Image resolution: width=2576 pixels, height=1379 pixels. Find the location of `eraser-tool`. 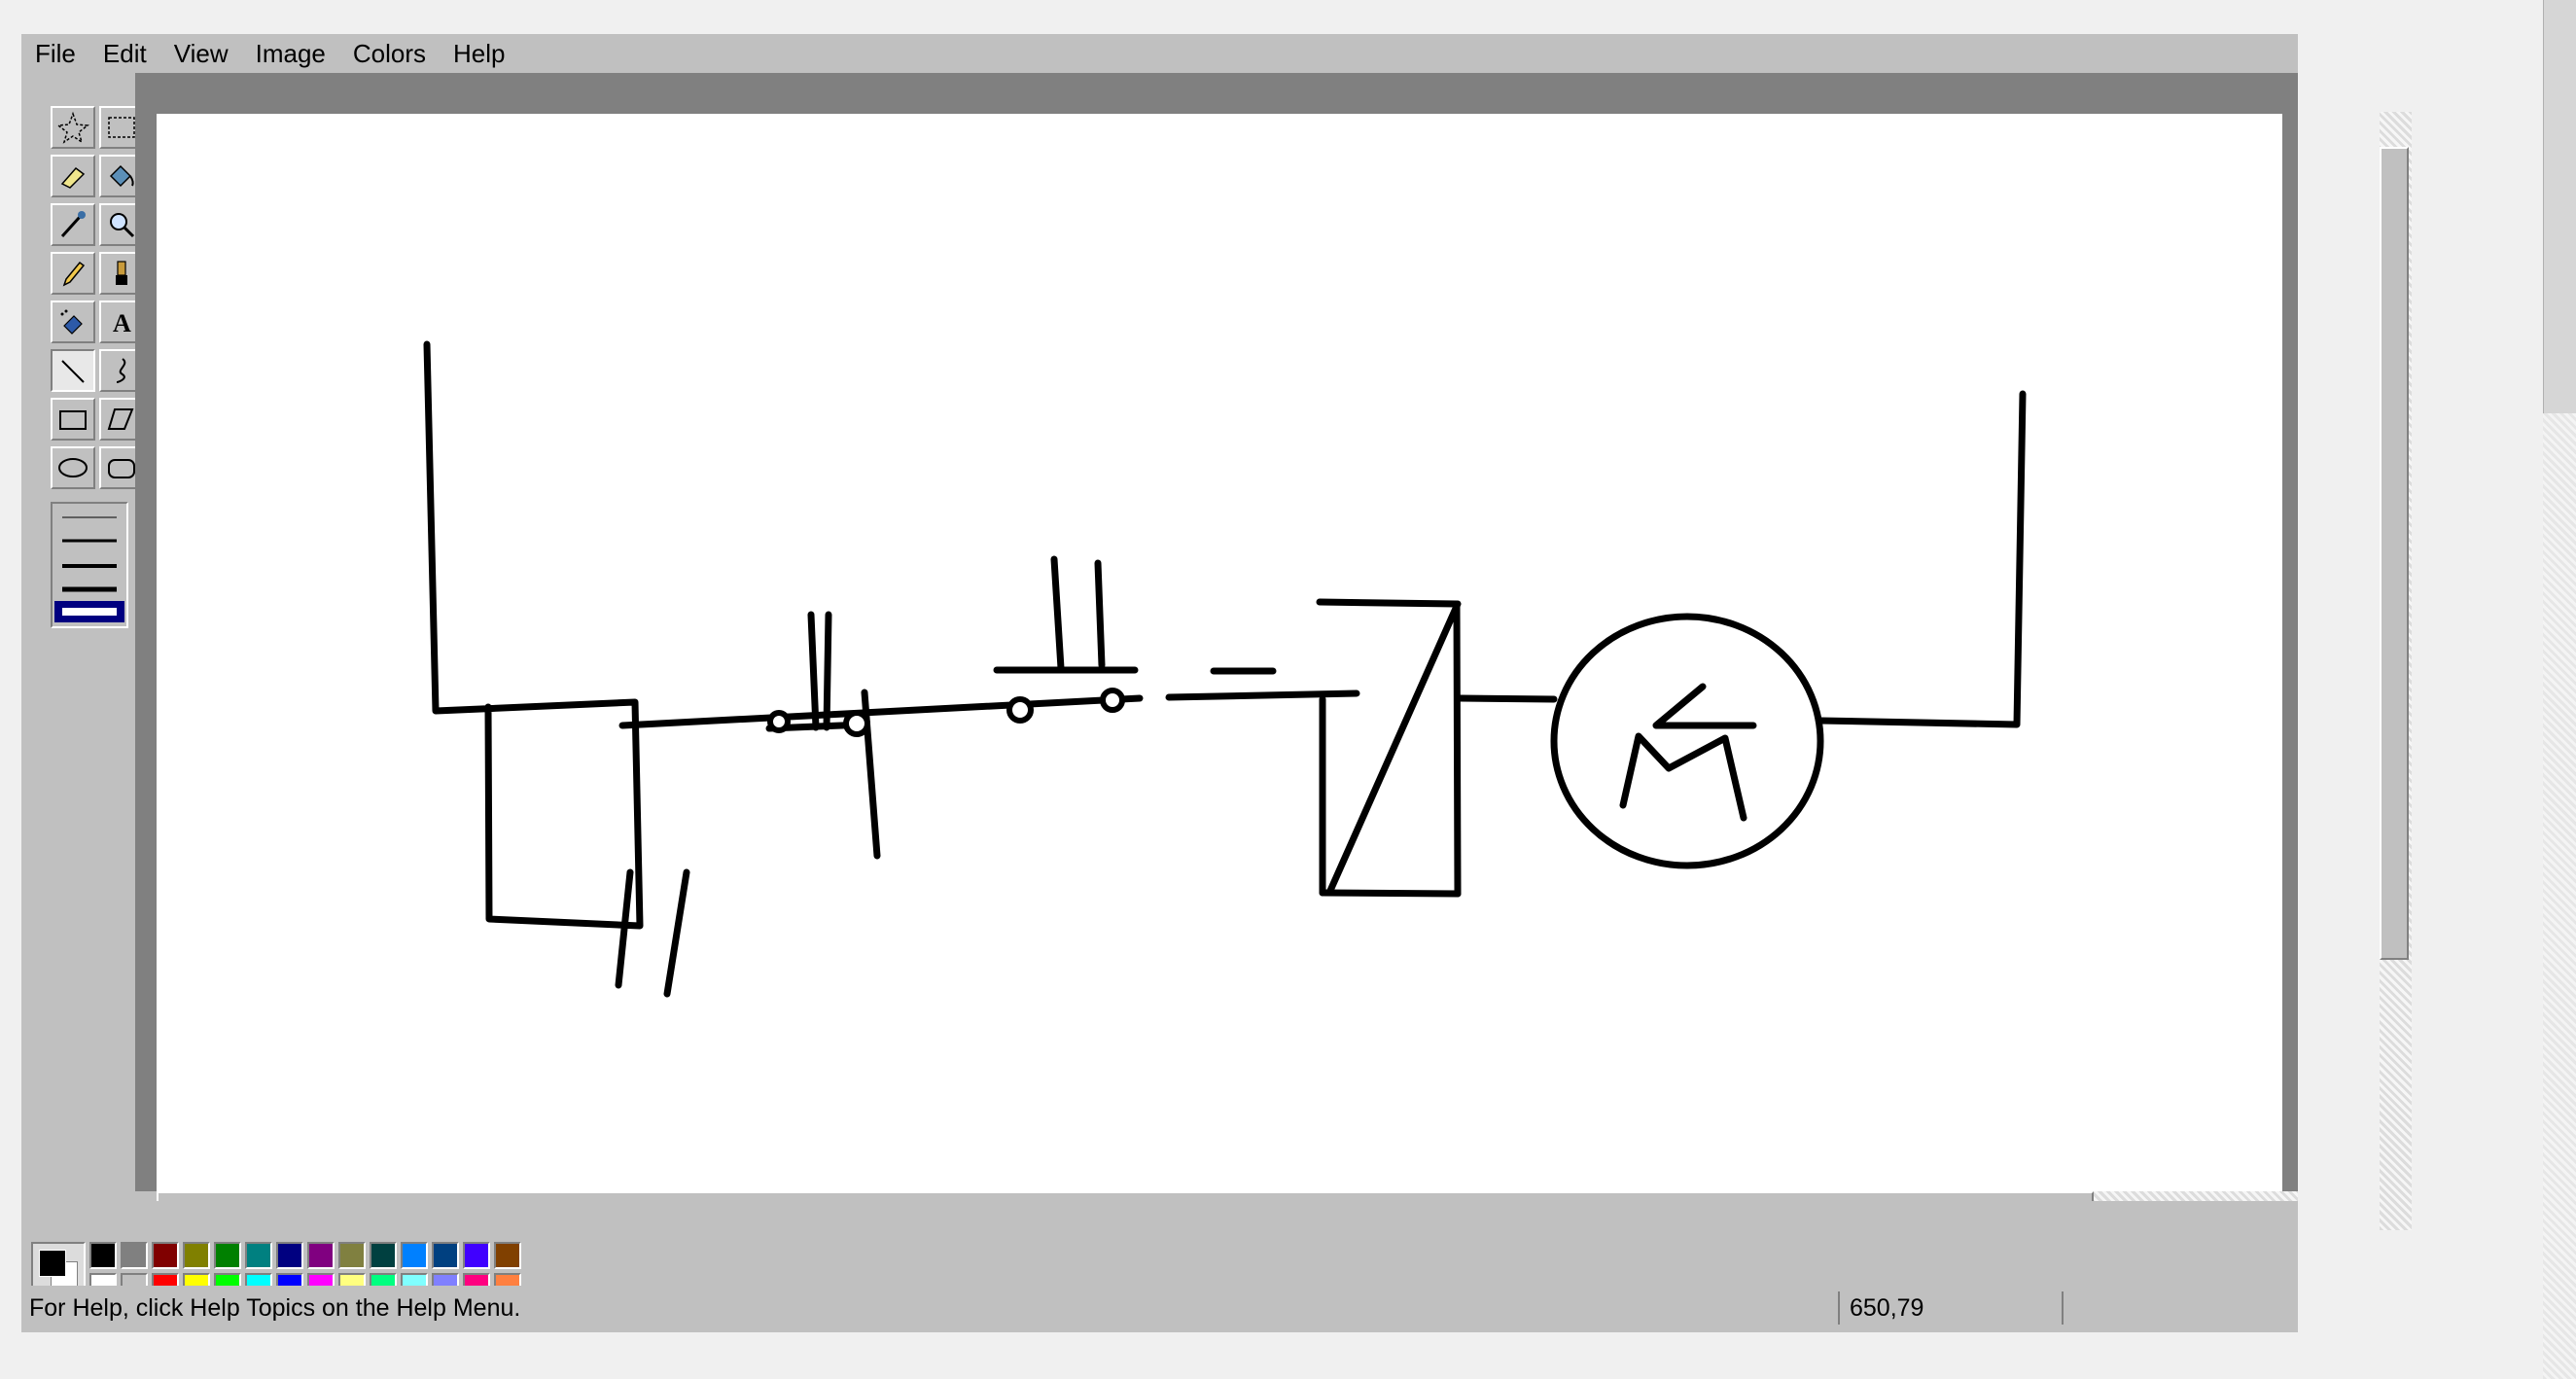

eraser-tool is located at coordinates (73, 176).